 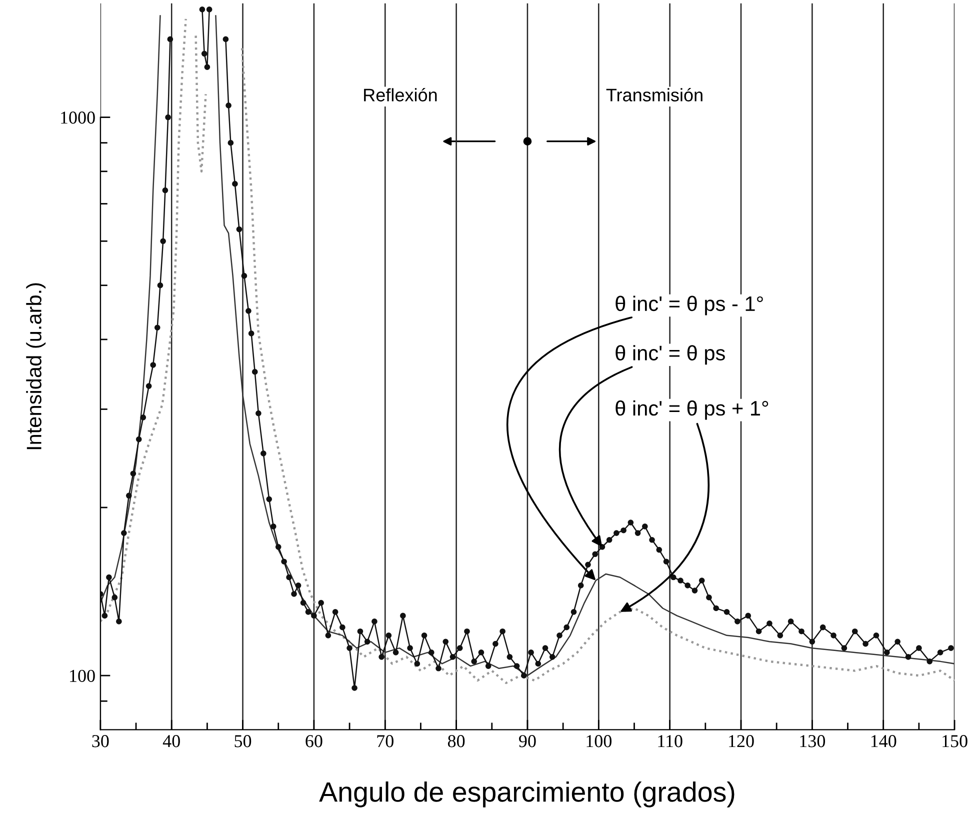 I want to click on annotation: Transmisión, so click(x=654, y=95).